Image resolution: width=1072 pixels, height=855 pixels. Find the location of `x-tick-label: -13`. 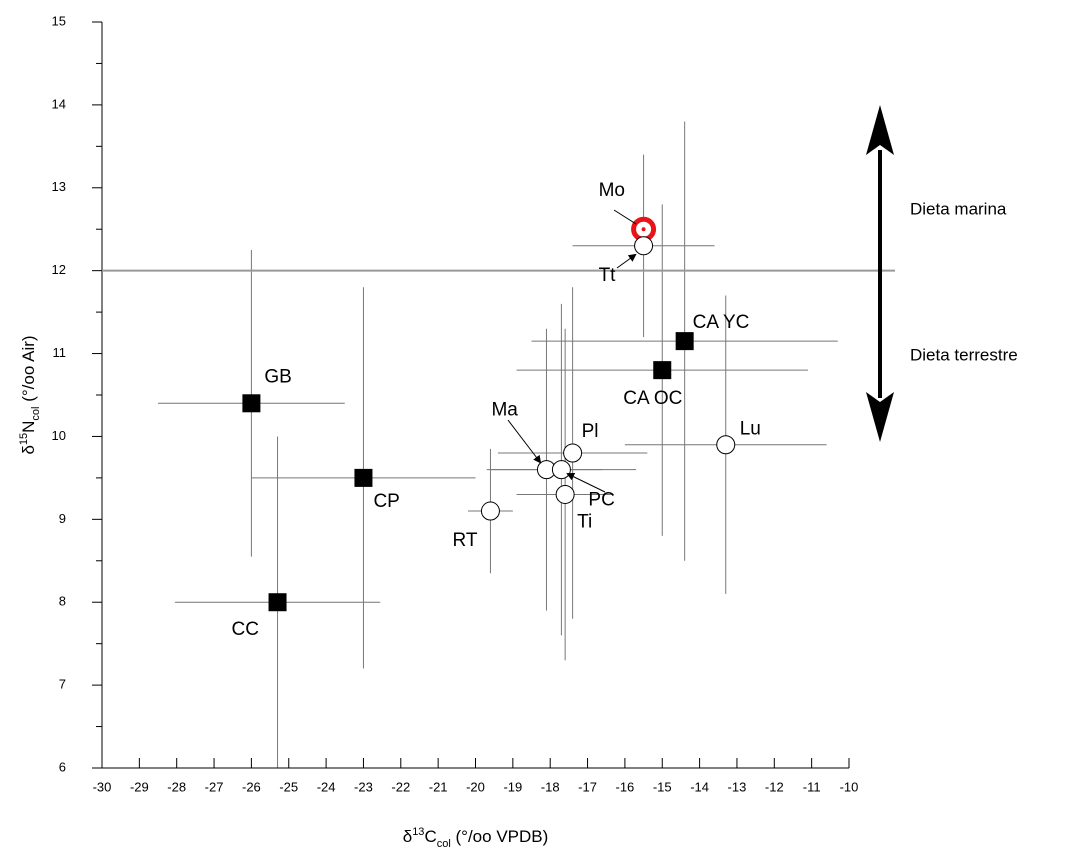

x-tick-label: -13 is located at coordinates (737, 786).